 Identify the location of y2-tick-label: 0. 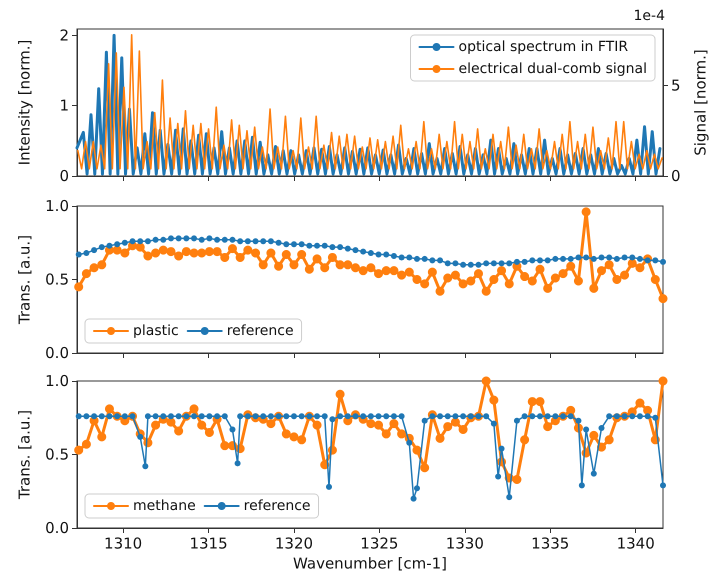
(676, 176).